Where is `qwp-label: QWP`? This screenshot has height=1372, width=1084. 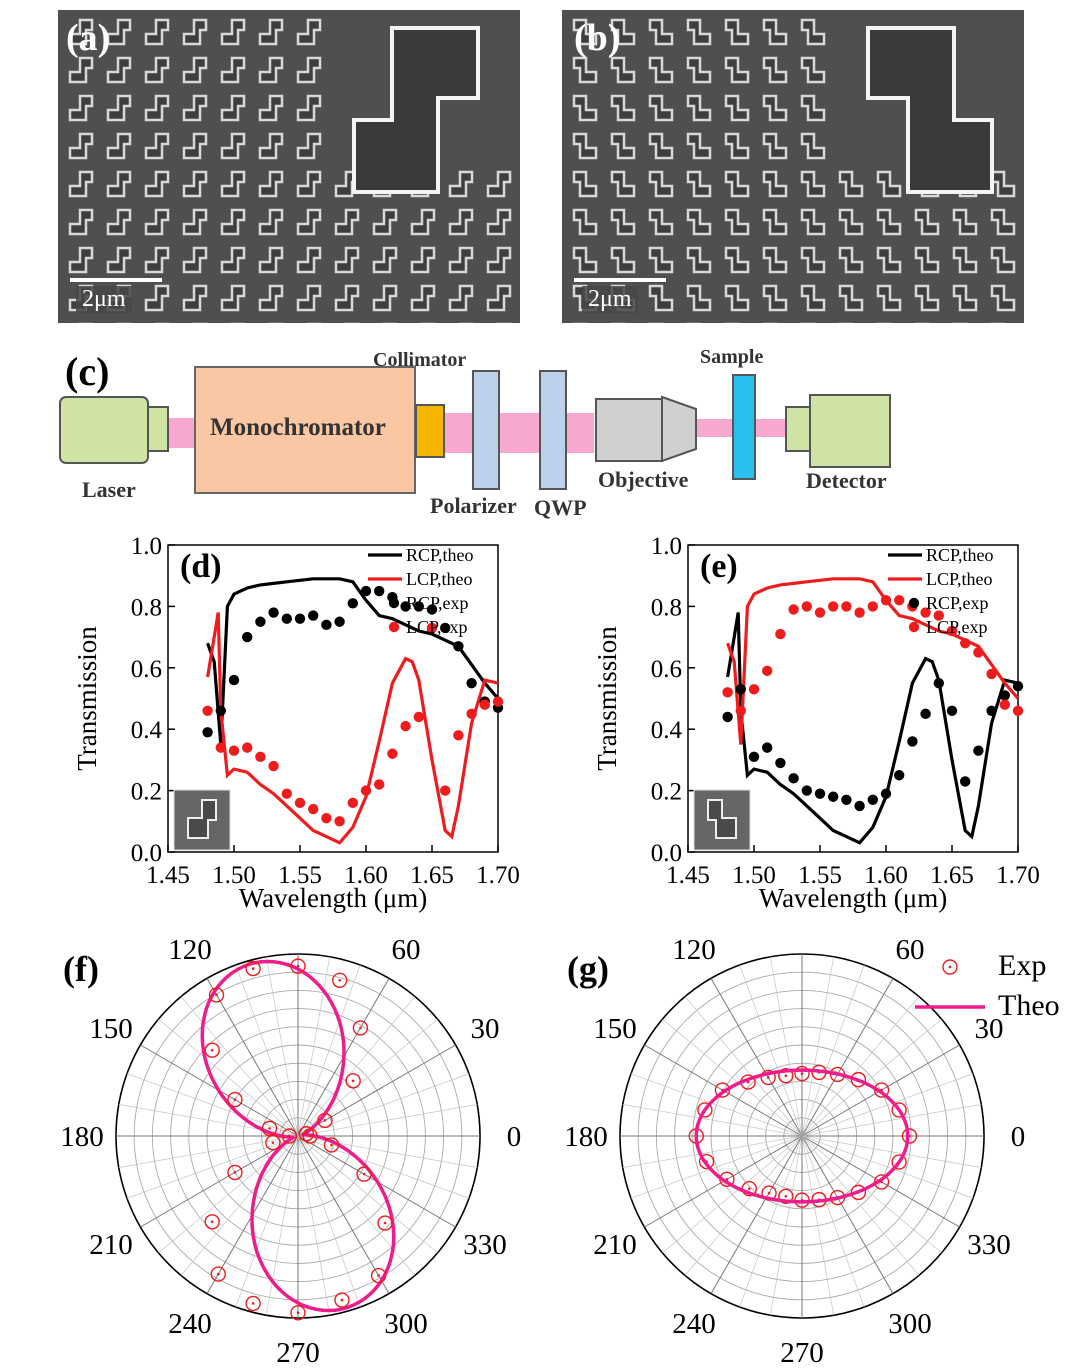
qwp-label: QWP is located at coordinates (560, 507).